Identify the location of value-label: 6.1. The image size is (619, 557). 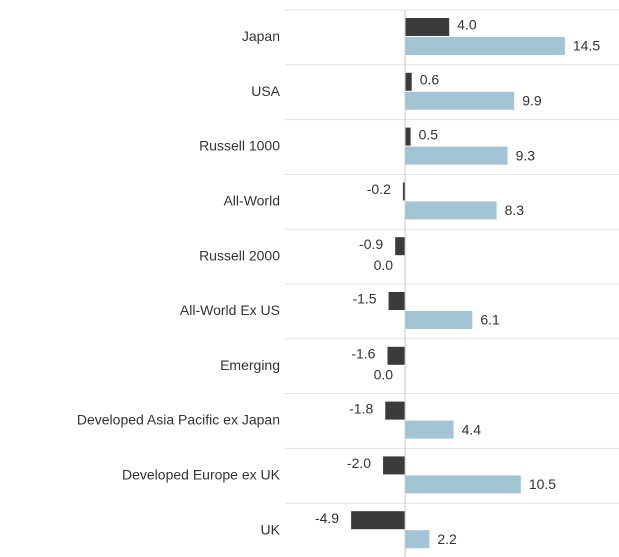
(490, 320).